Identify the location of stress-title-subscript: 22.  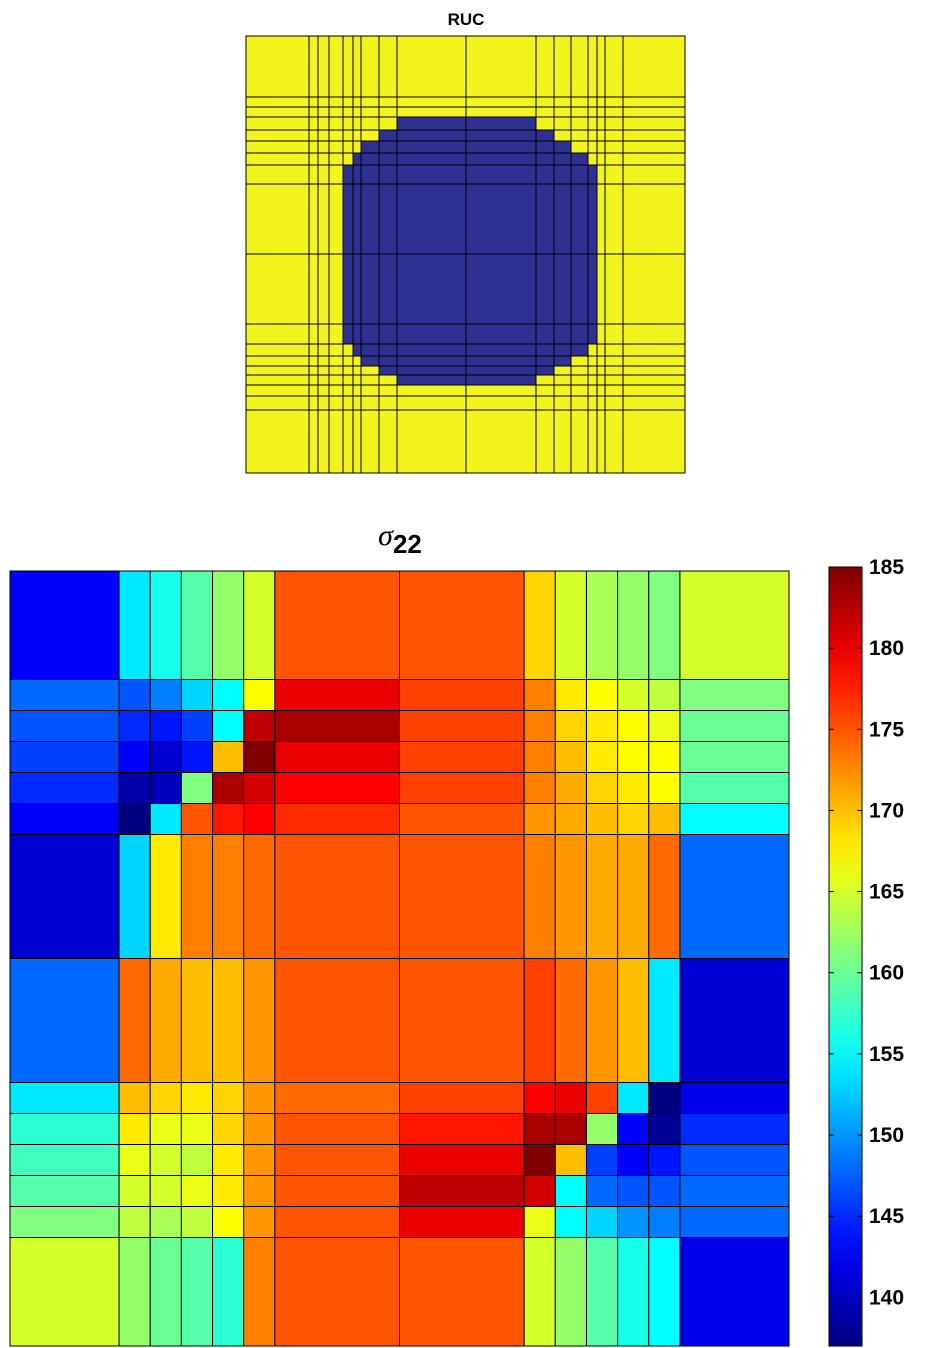
(407, 544).